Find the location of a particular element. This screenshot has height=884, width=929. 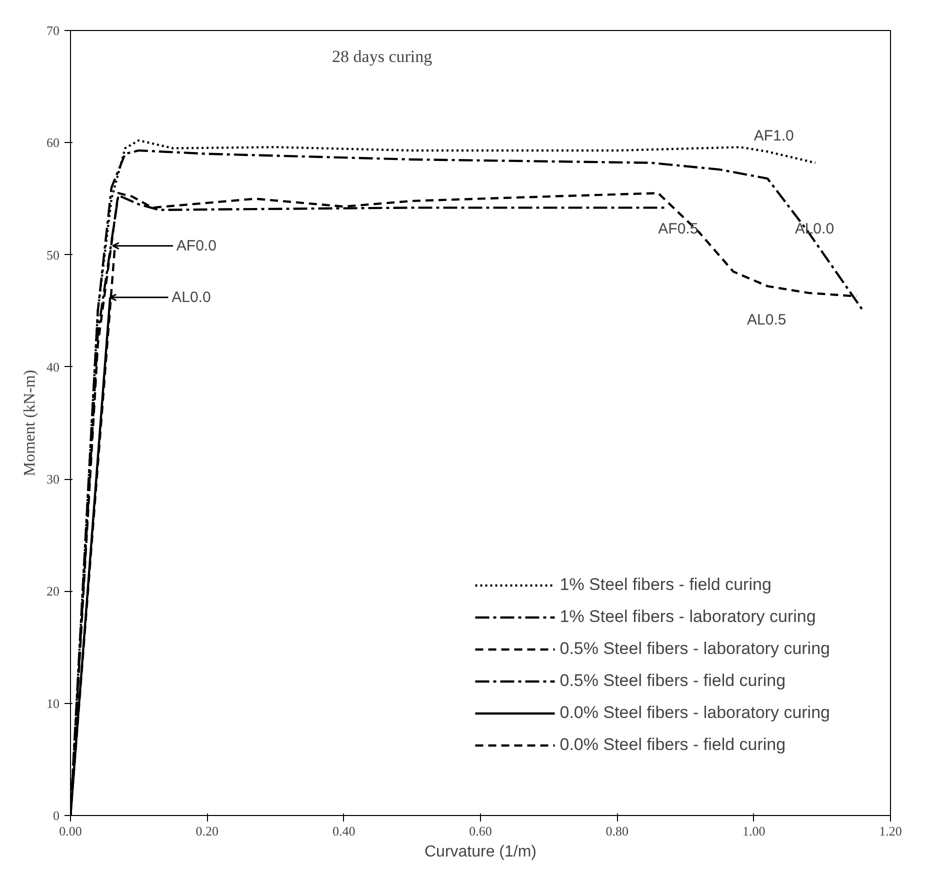

legend-label: 0.5% Steel fibers - laboratory curing is located at coordinates (695, 649).